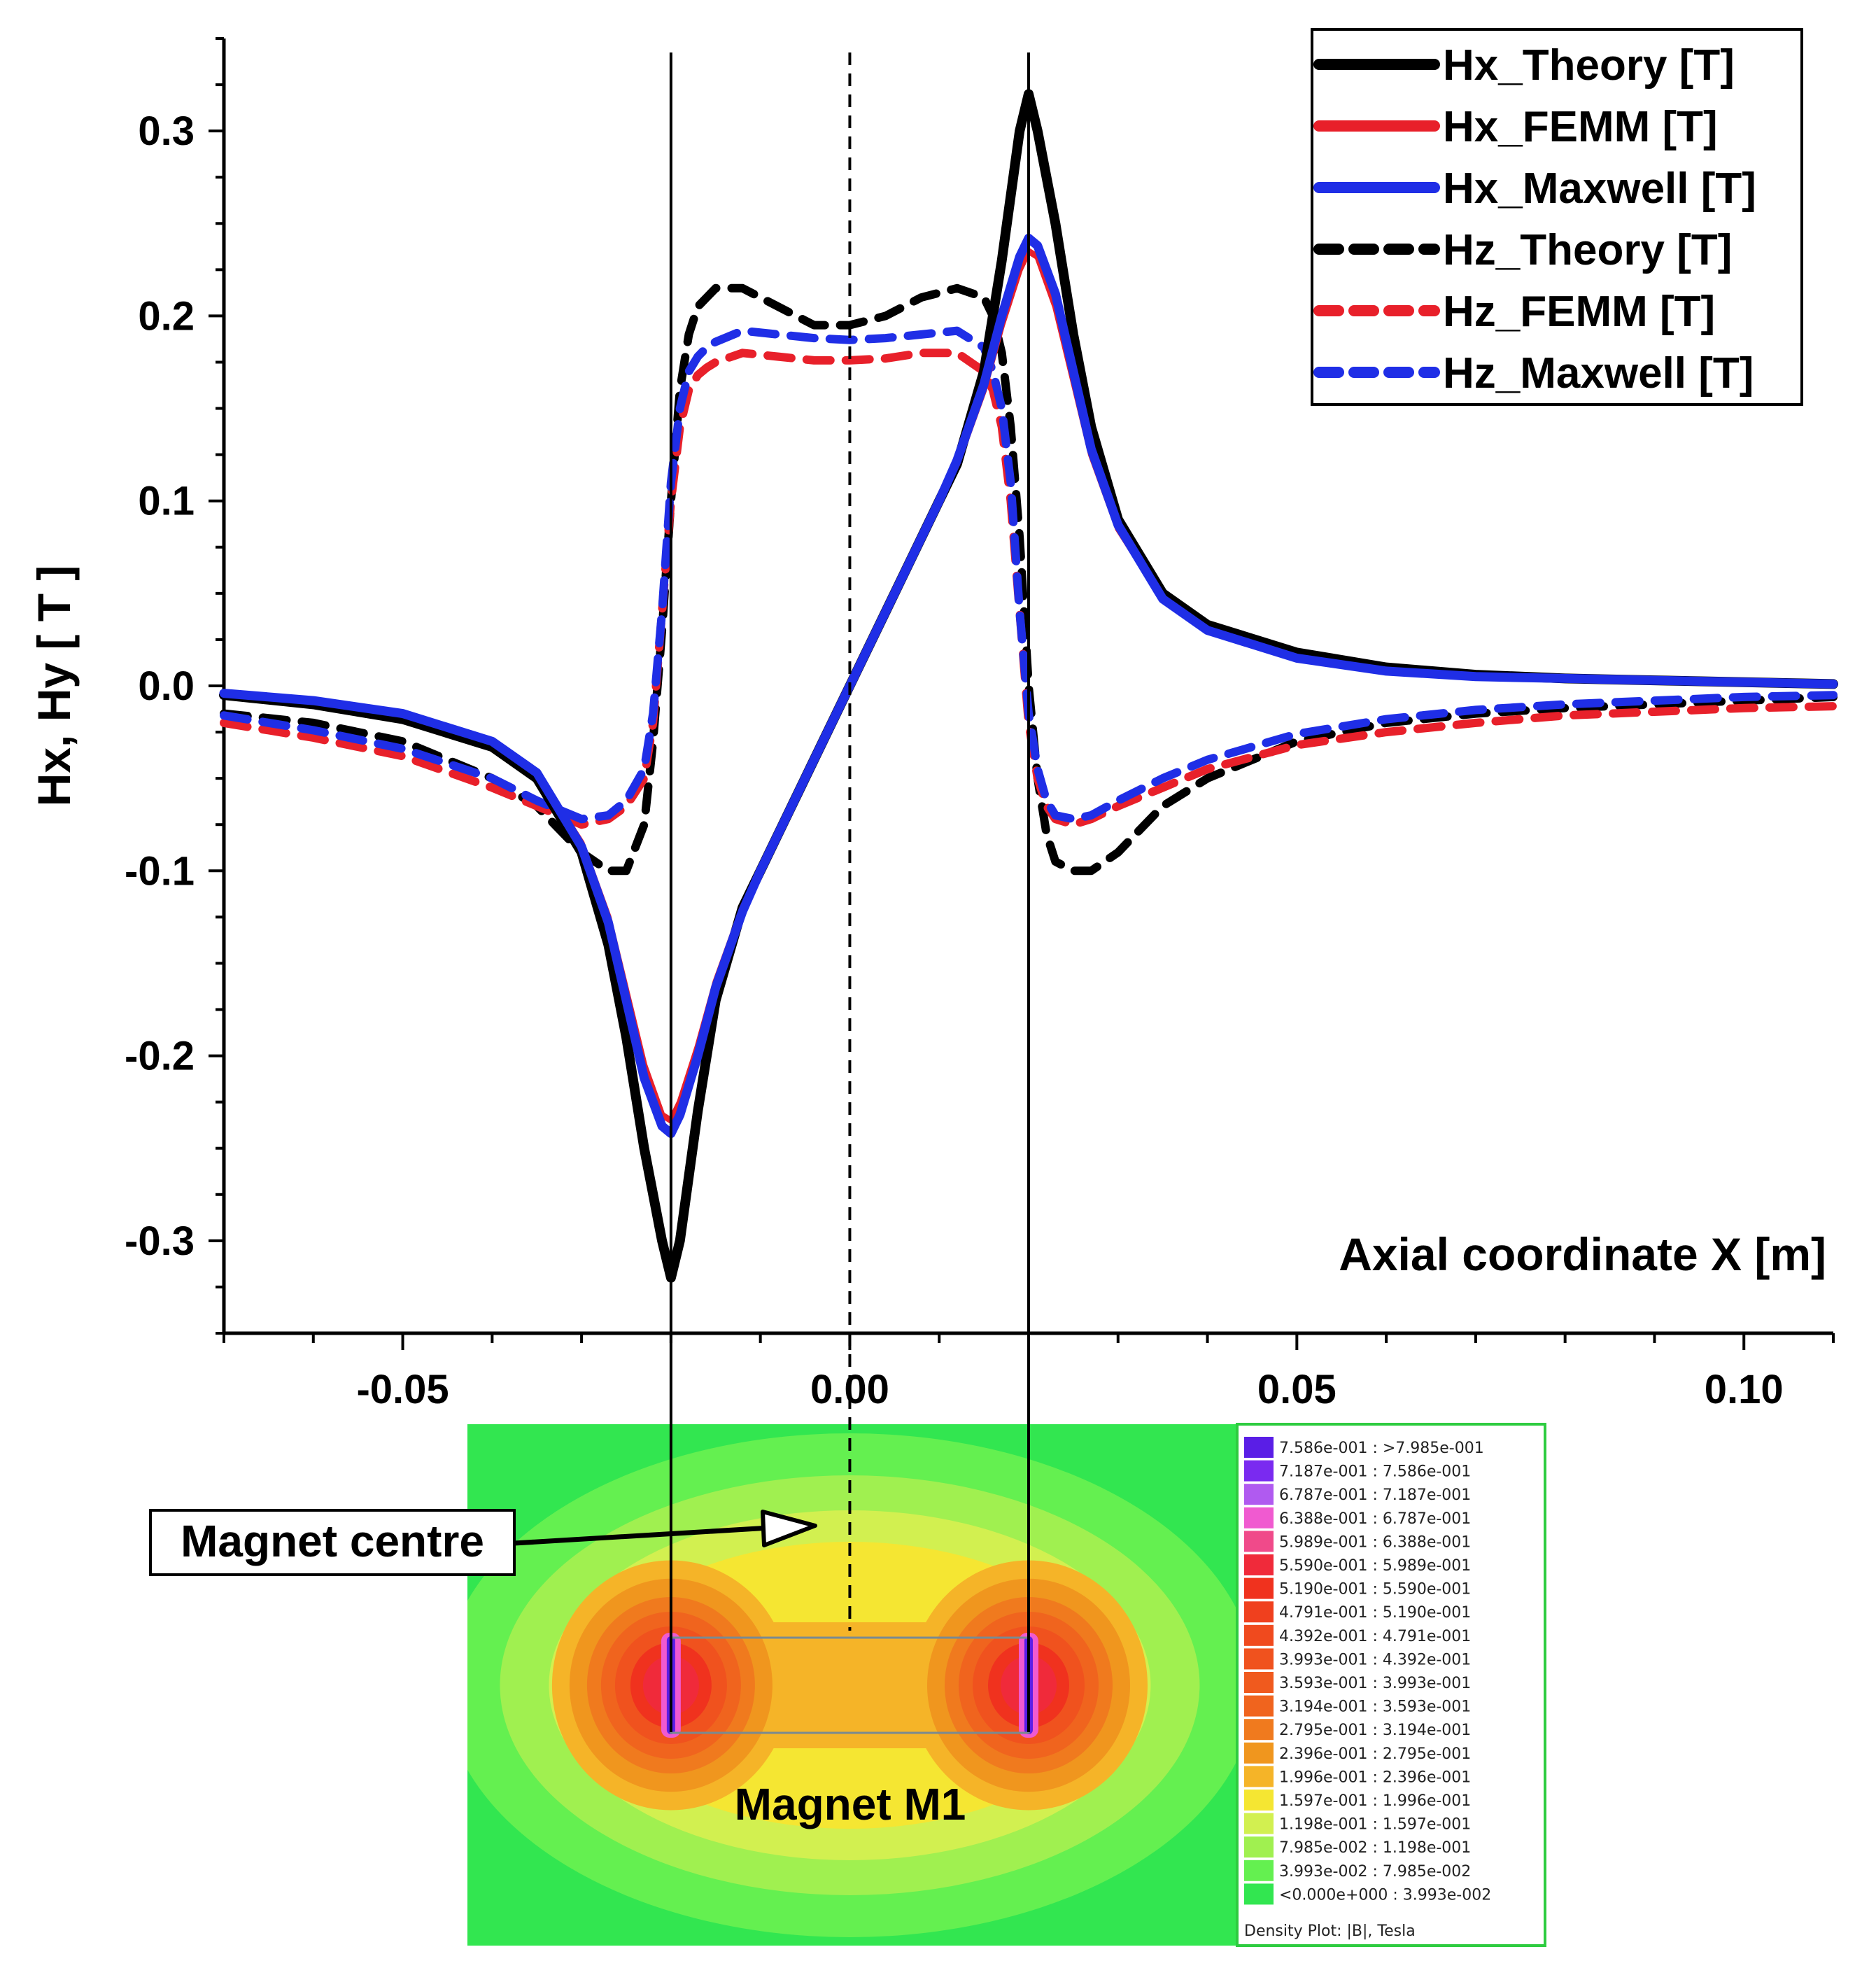 This screenshot has width=1876, height=1968. I want to click on x-tick-label: 0.05, so click(1297, 1390).